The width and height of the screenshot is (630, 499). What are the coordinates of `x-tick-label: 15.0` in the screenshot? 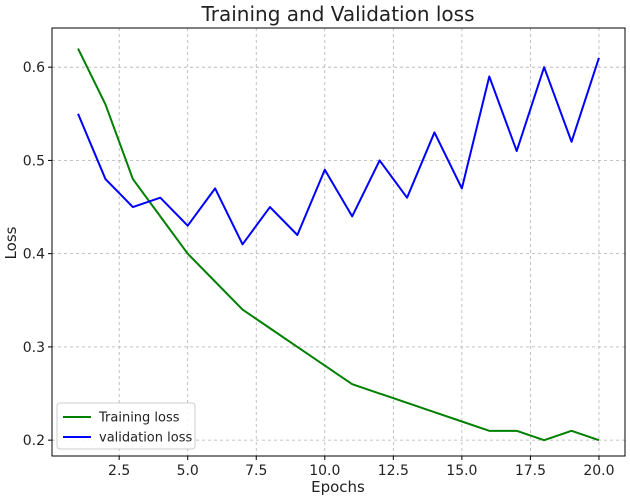 It's located at (461, 471).